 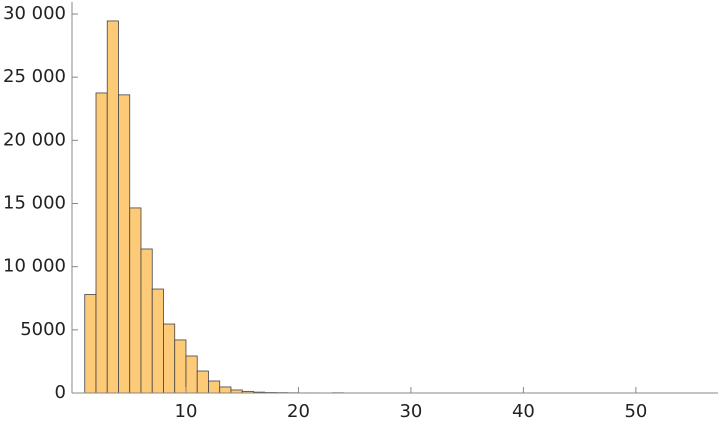 What do you see at coordinates (410, 411) in the screenshot?
I see `x-tick-label: 30` at bounding box center [410, 411].